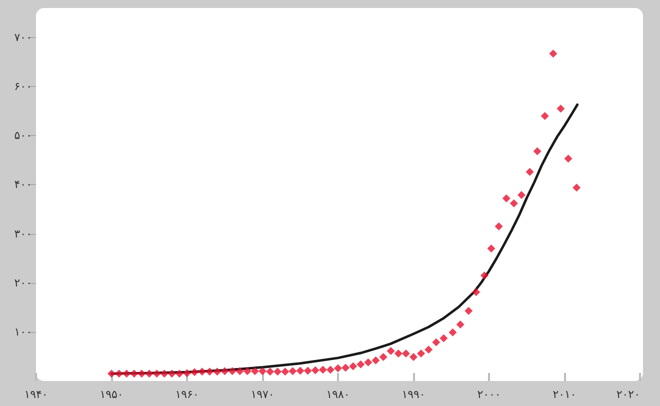 This screenshot has width=660, height=406. I want to click on x-tick-label: ۱۹۶۰, so click(187, 394).